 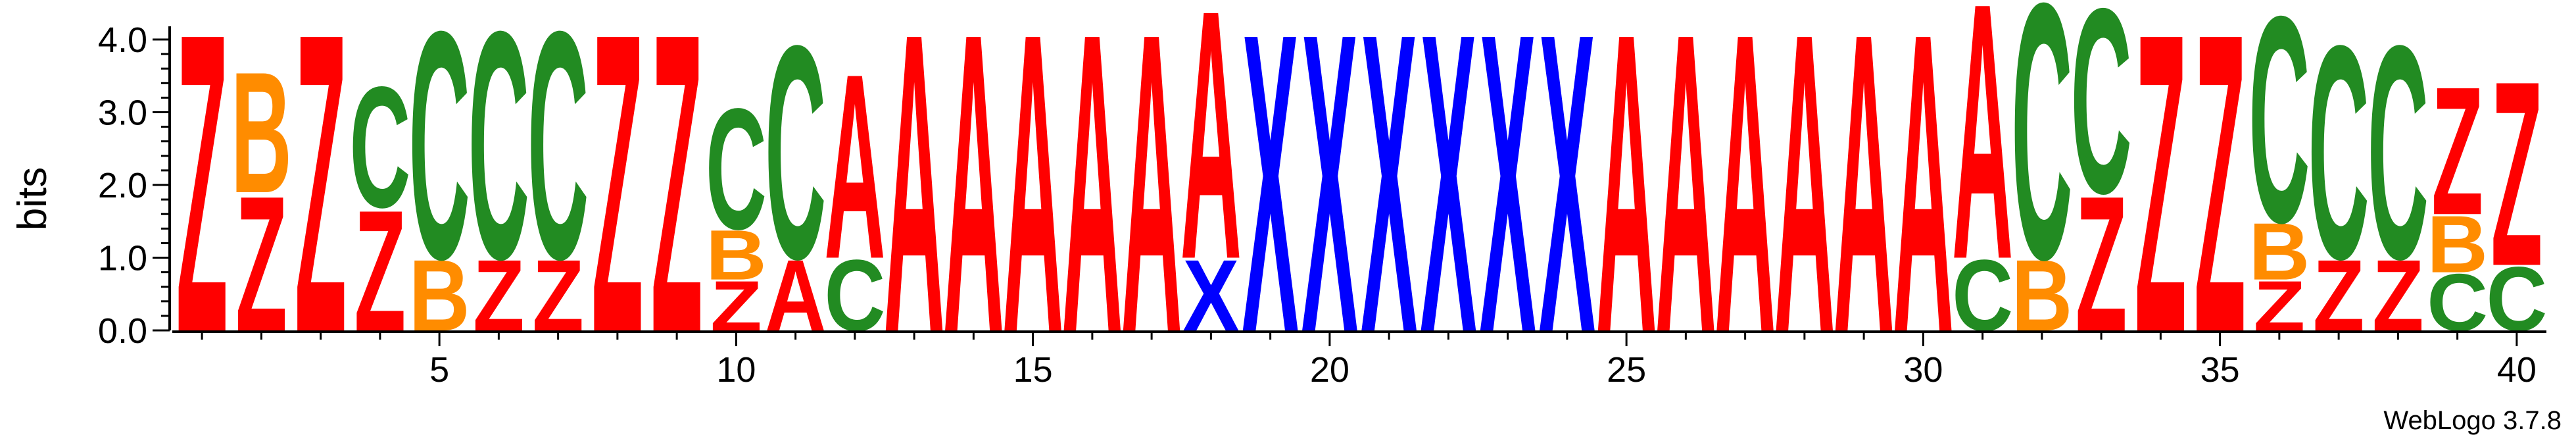 What do you see at coordinates (439, 370) in the screenshot?
I see `x-tick-label: 5` at bounding box center [439, 370].